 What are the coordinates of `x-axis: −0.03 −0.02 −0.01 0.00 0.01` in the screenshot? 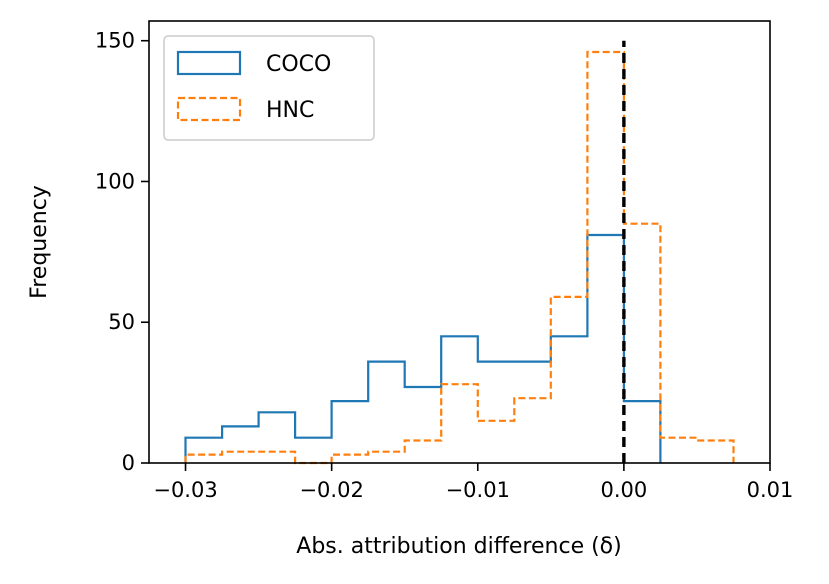 It's located at (473, 482).